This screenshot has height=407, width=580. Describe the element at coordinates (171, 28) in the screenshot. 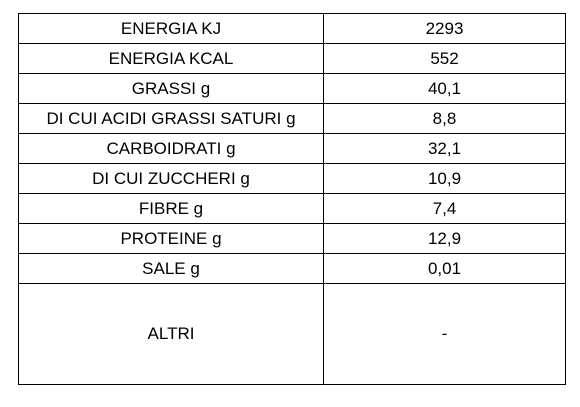

I see `nutrient-label: ENERGIA KJ` at that location.